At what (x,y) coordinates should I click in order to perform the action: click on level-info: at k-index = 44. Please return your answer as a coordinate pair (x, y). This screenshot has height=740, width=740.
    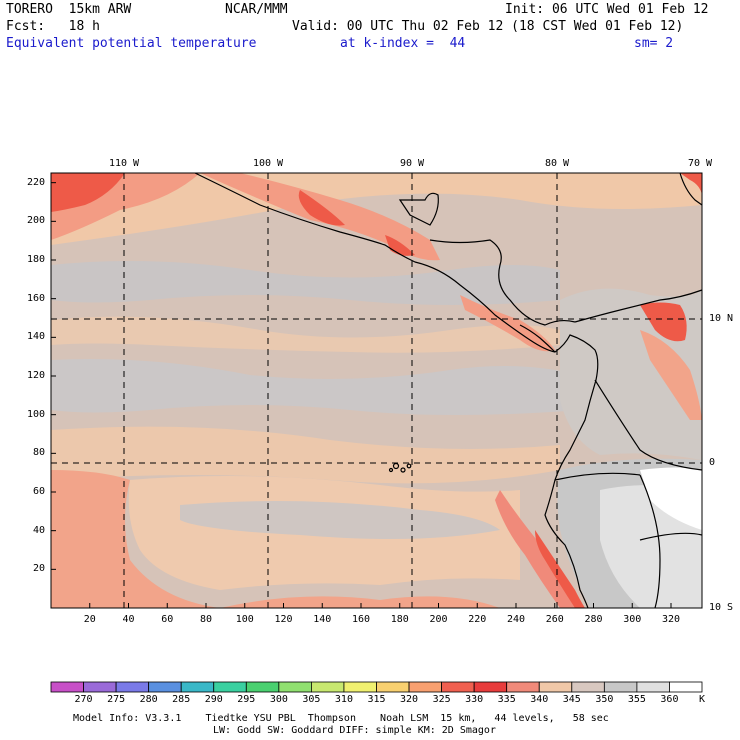
    Looking at the image, I should click on (403, 43).